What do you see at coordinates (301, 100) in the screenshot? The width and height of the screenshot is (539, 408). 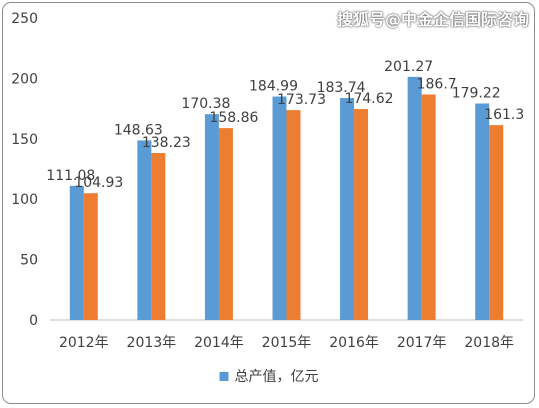 I see `data-label: 173.73` at bounding box center [301, 100].